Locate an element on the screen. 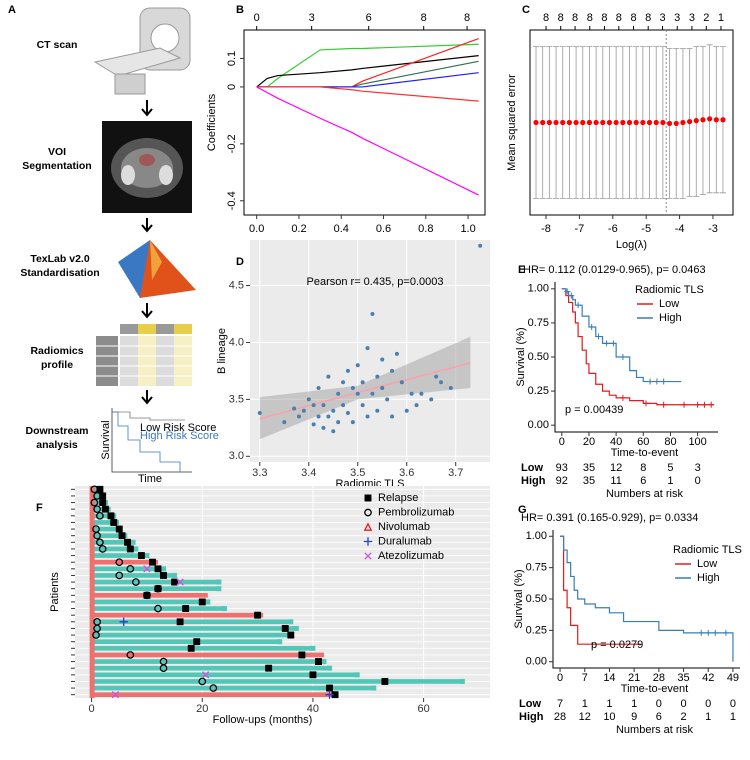 Image resolution: width=750 pixels, height=760 pixels. x-tick-label: 3.7 is located at coordinates (455, 473).